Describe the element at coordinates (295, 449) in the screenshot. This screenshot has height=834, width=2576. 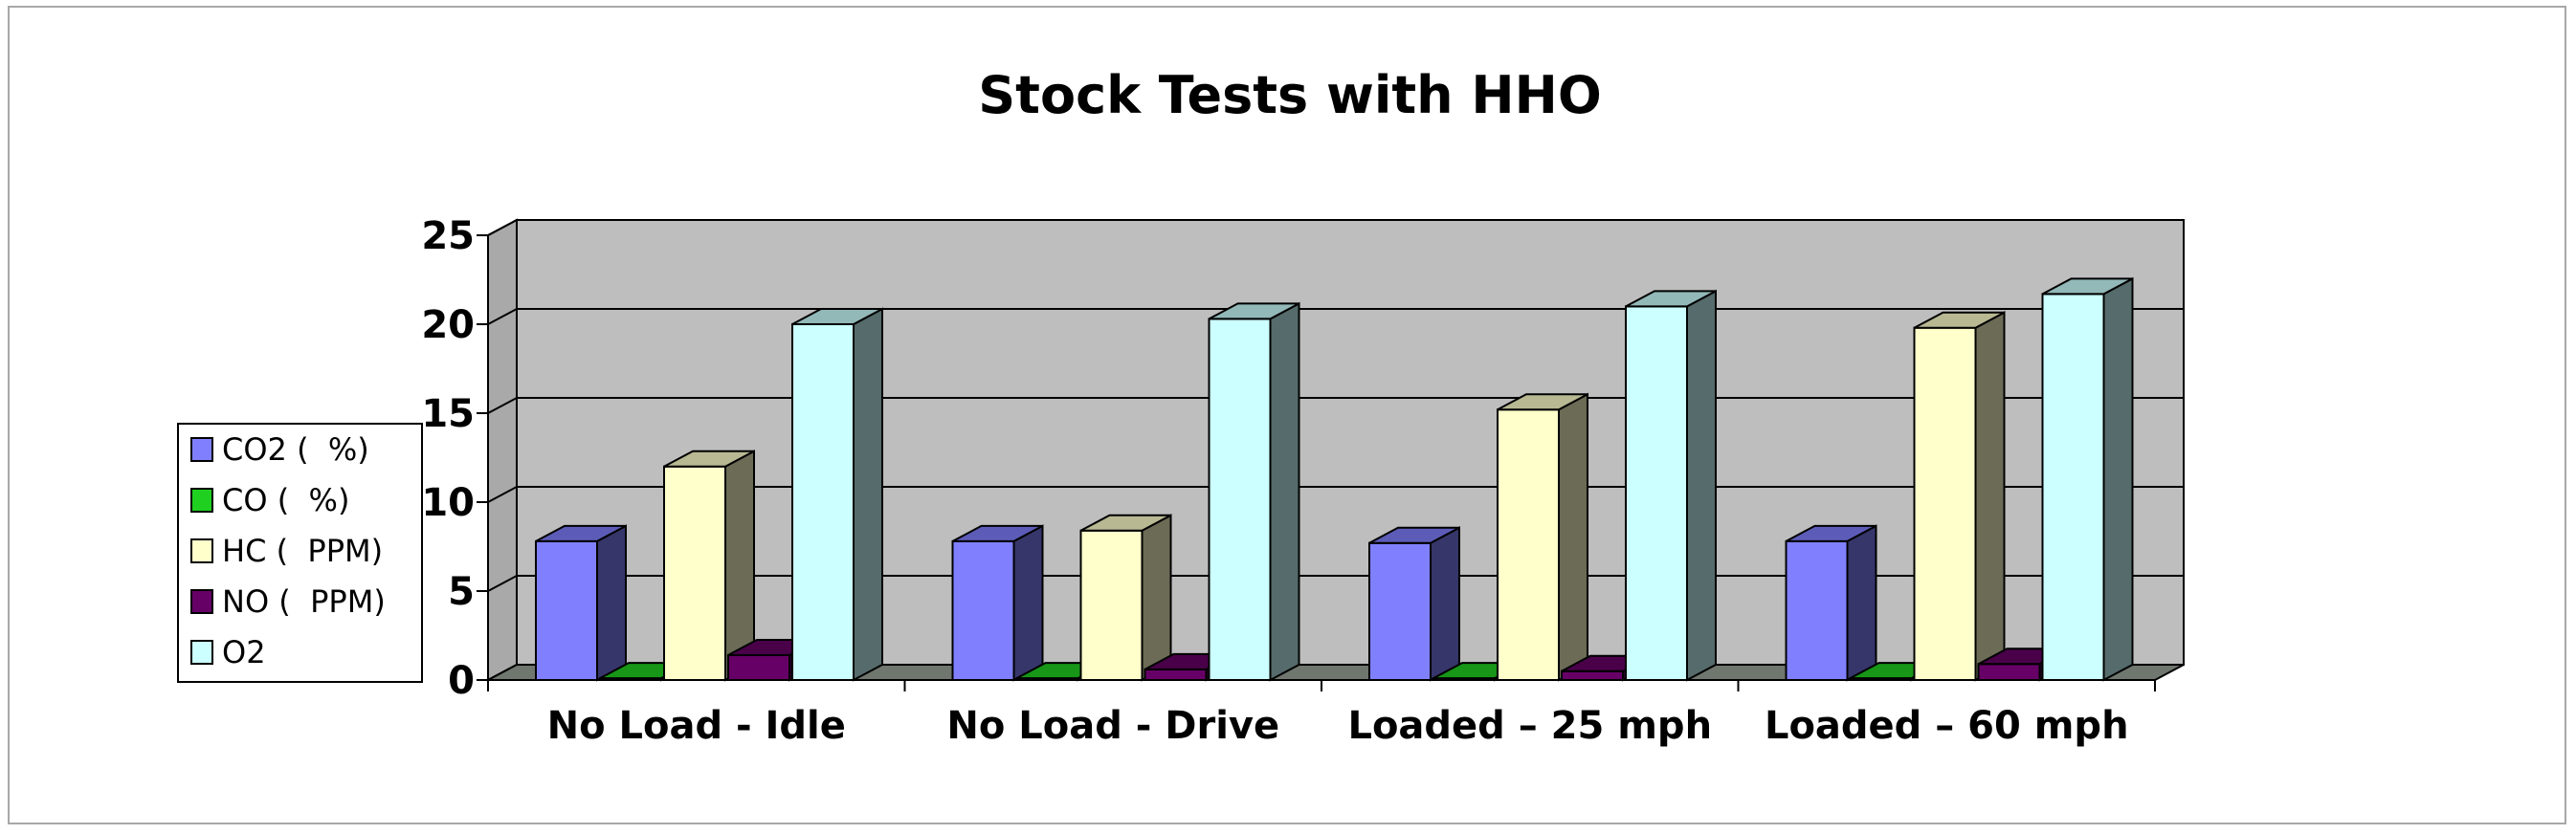
I see `legend-label: CO2 ( %)` at that location.